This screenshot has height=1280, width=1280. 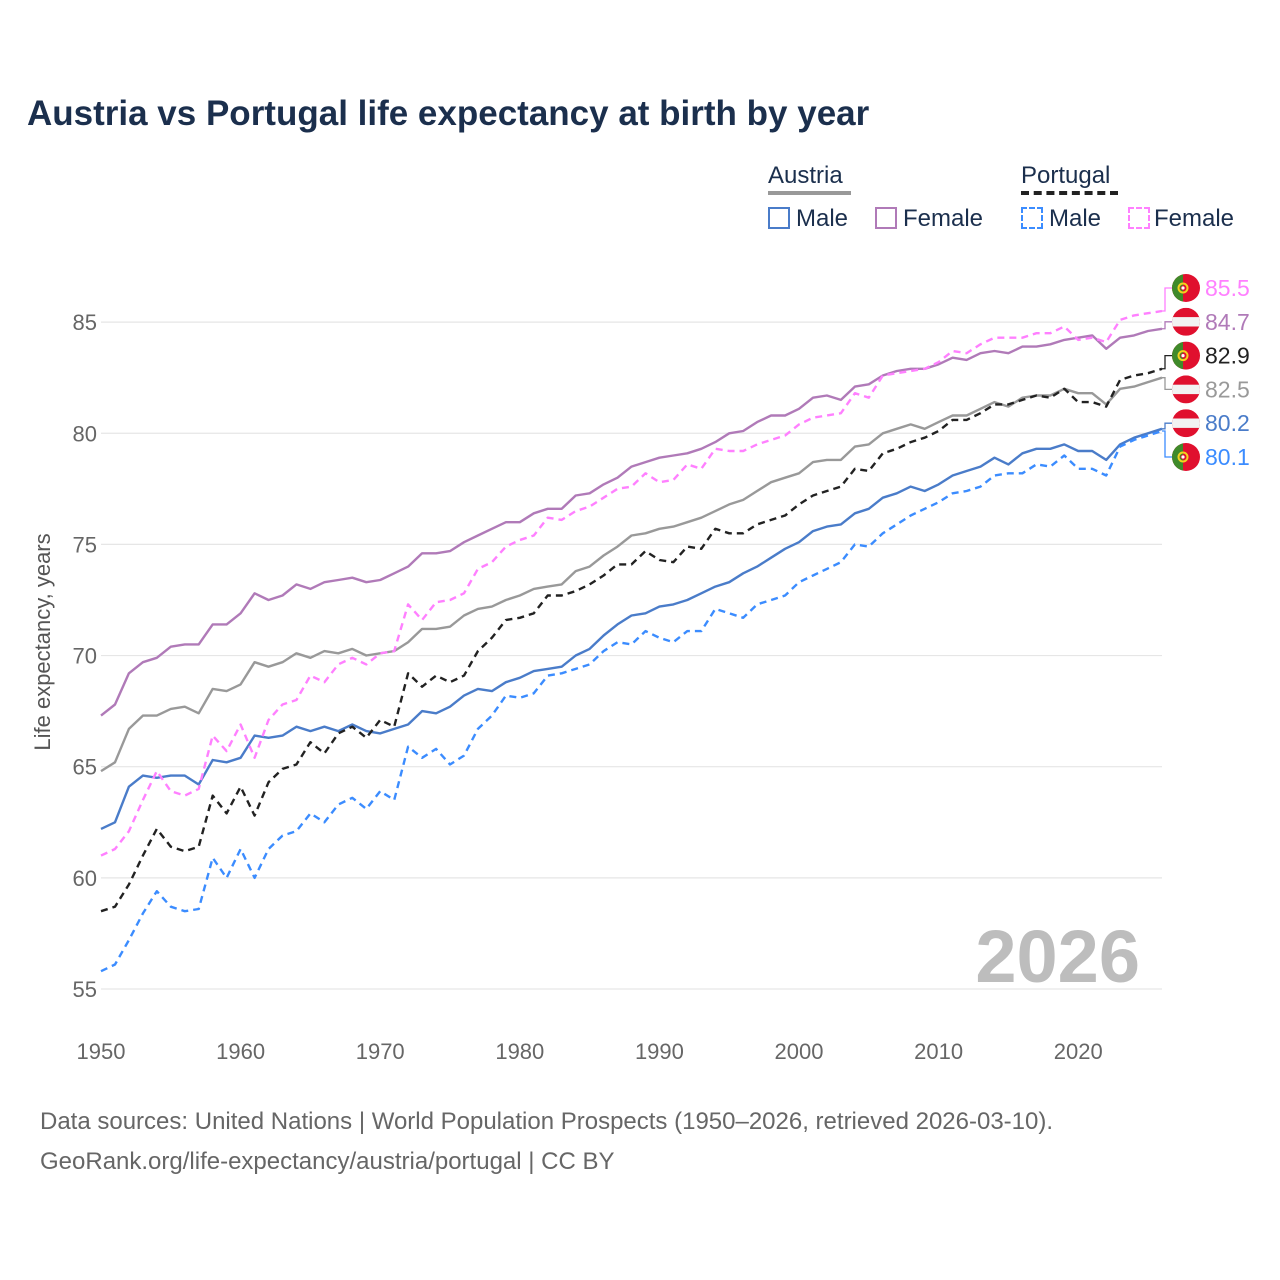 What do you see at coordinates (85, 322) in the screenshot?
I see `y-tick-label: 85` at bounding box center [85, 322].